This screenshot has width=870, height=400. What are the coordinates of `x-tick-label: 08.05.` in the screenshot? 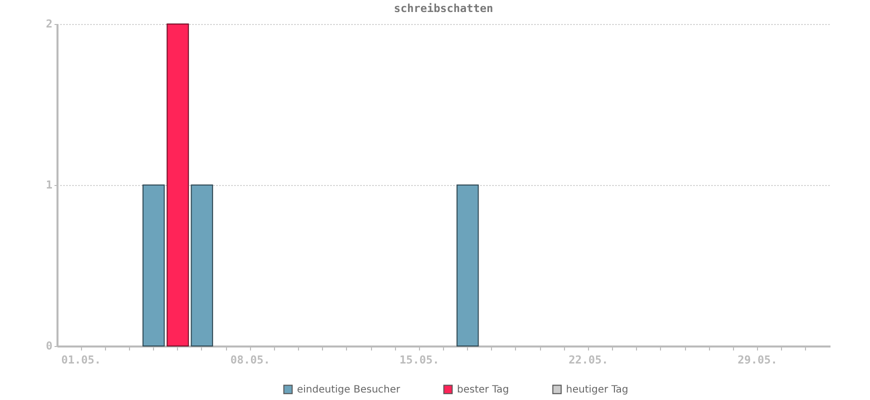 It's located at (250, 360).